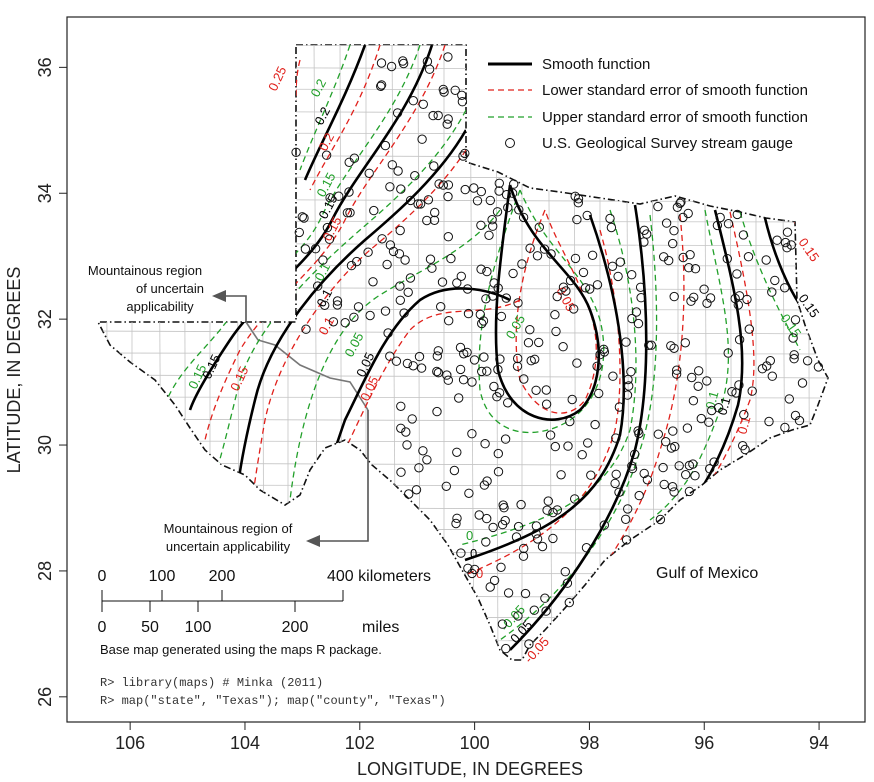 The height and width of the screenshot is (782, 874). I want to click on mountain-top-line2: of uncertain, so click(170, 288).